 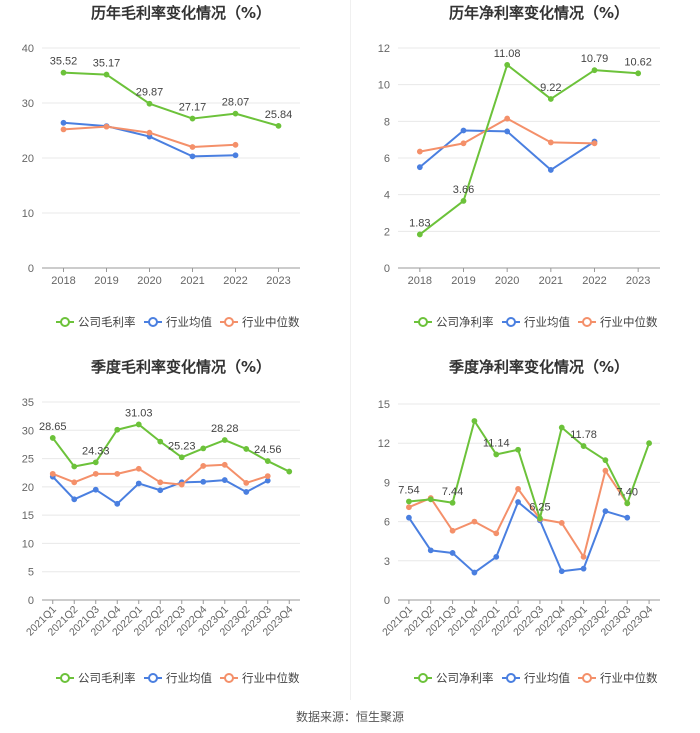 What do you see at coordinates (107, 64) in the screenshot?
I see `data-label: 35.17` at bounding box center [107, 64].